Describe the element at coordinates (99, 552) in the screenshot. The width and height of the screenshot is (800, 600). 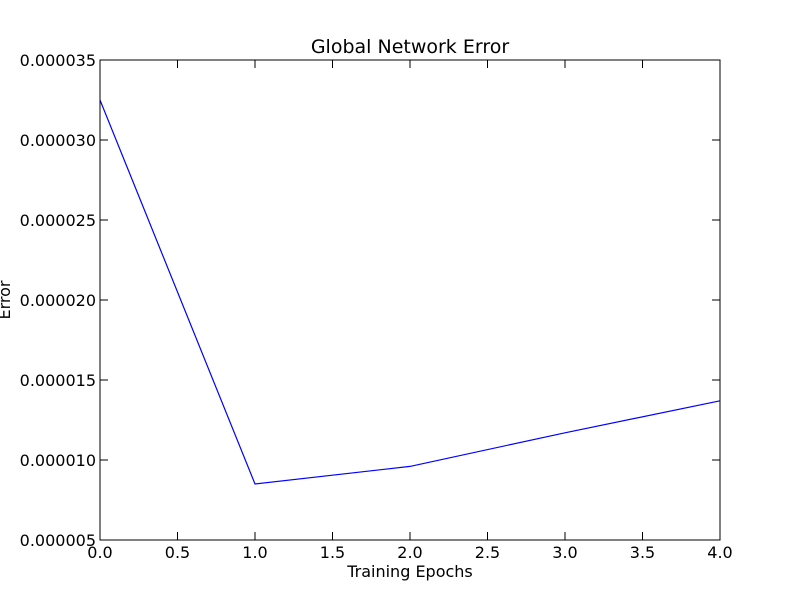
I see `x-tick-label: 0.0` at that location.